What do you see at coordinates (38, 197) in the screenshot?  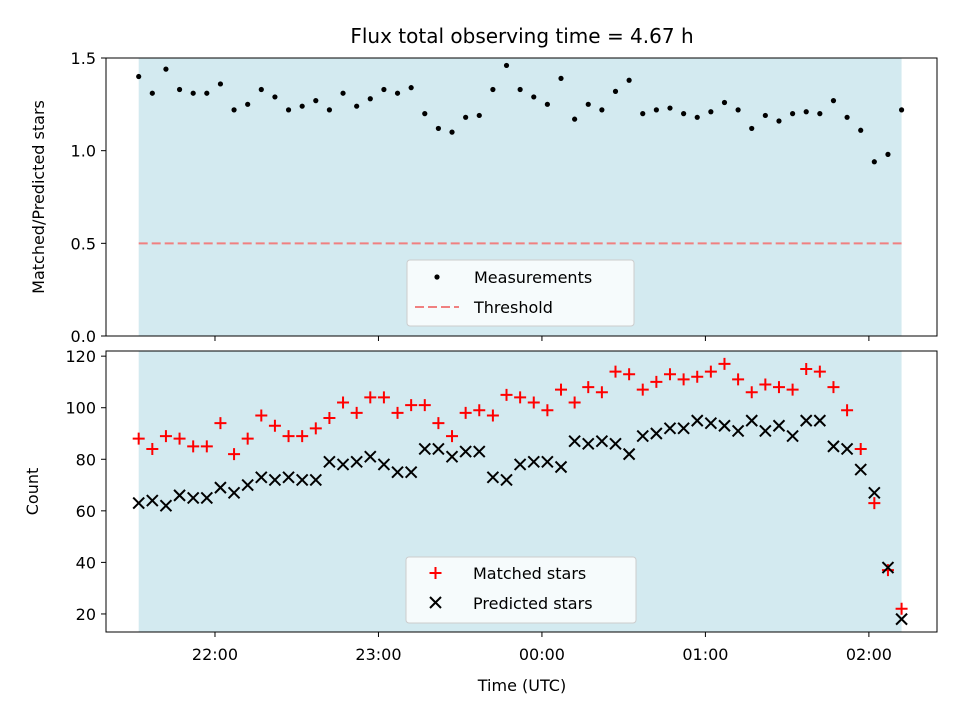 I see `top-y-axis-label: Matched/Predicted stars` at bounding box center [38, 197].